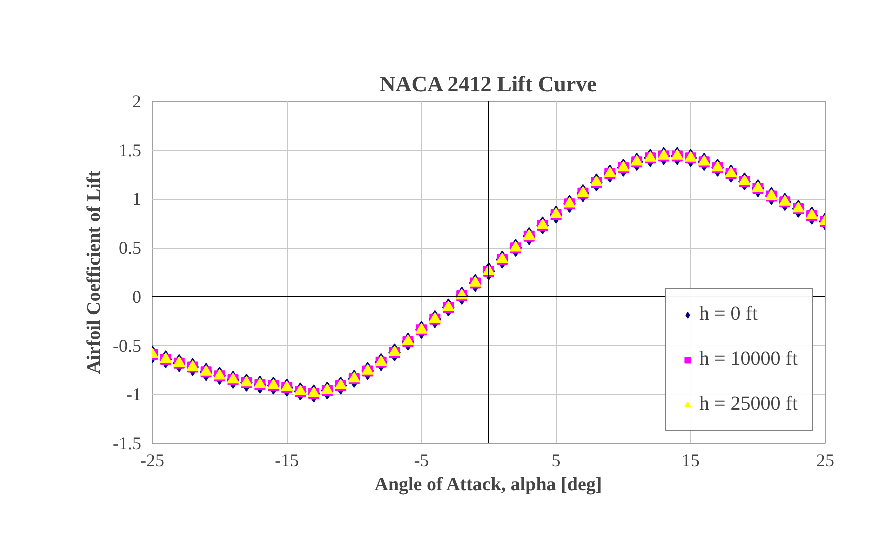 Image resolution: width=873 pixels, height=559 pixels. Describe the element at coordinates (825, 460) in the screenshot. I see `x-tick-label: 25` at that location.